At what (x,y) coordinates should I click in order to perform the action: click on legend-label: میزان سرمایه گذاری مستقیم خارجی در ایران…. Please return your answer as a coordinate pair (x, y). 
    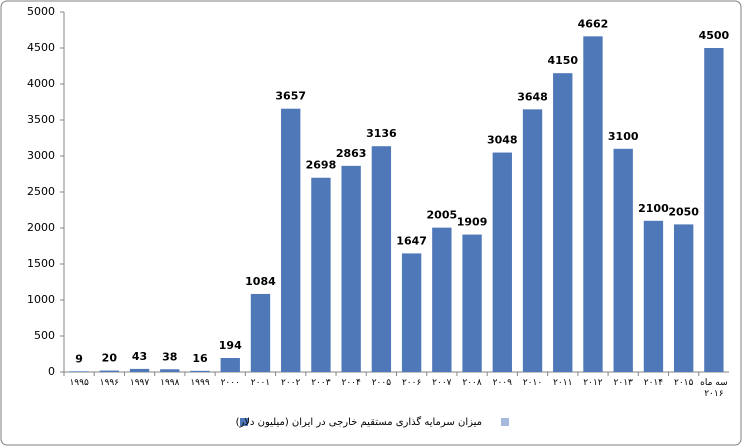
    Looking at the image, I should click on (359, 422).